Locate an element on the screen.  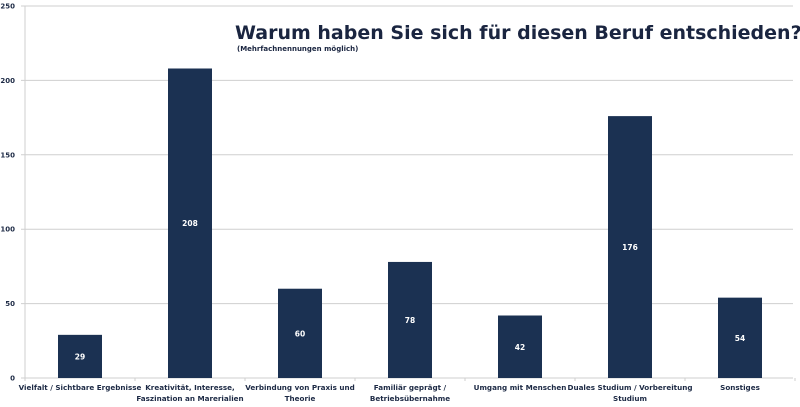
x-category-label-line: Familiär geprägt / is located at coordinates (410, 387).